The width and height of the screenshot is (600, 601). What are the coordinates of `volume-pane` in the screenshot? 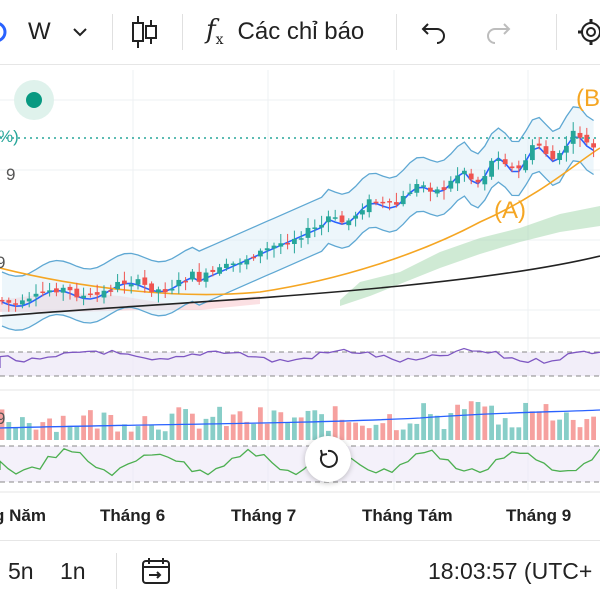 It's located at (300, 420).